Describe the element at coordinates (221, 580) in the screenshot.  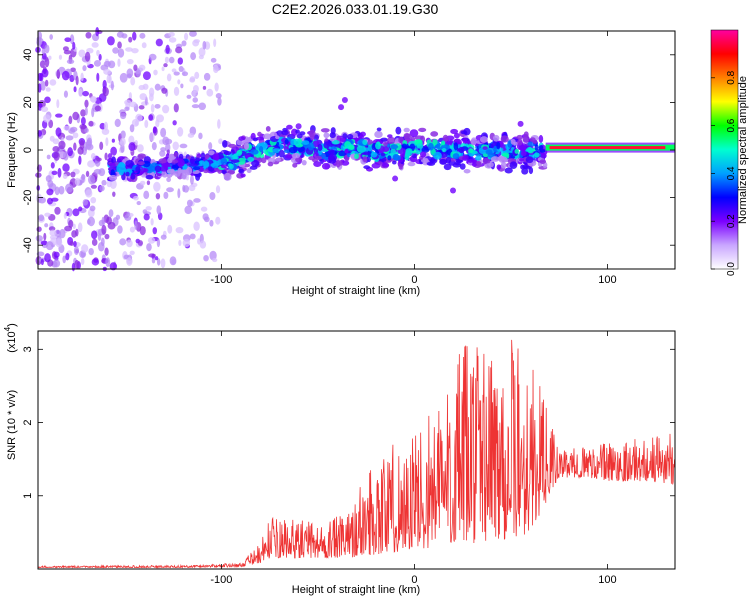
I see `snr-x-tick-label: -100` at that location.